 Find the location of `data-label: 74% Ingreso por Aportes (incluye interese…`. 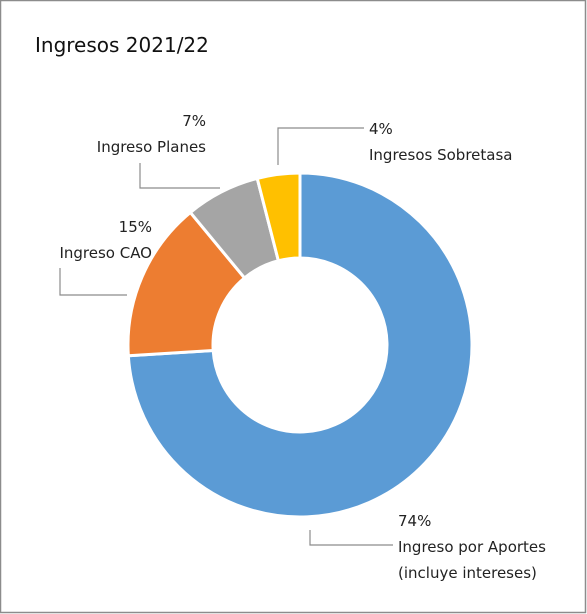

data-label: 74% Ingreso por Aportes (incluye interese… is located at coordinates (489, 547).